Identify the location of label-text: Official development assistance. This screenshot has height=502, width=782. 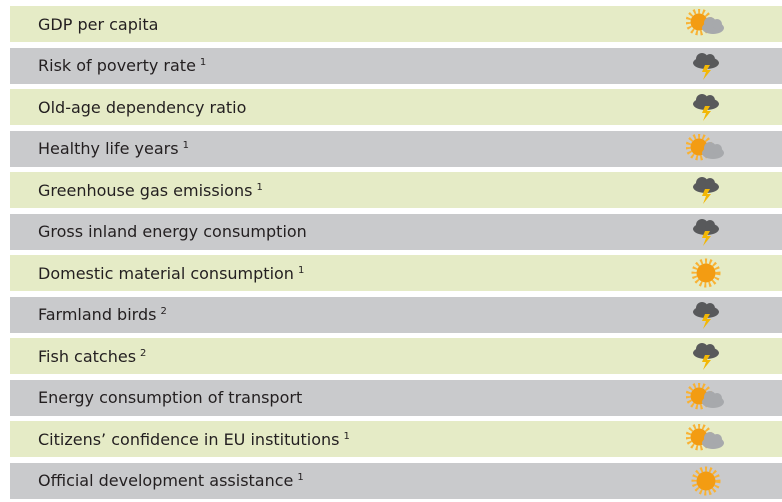
(166, 480).